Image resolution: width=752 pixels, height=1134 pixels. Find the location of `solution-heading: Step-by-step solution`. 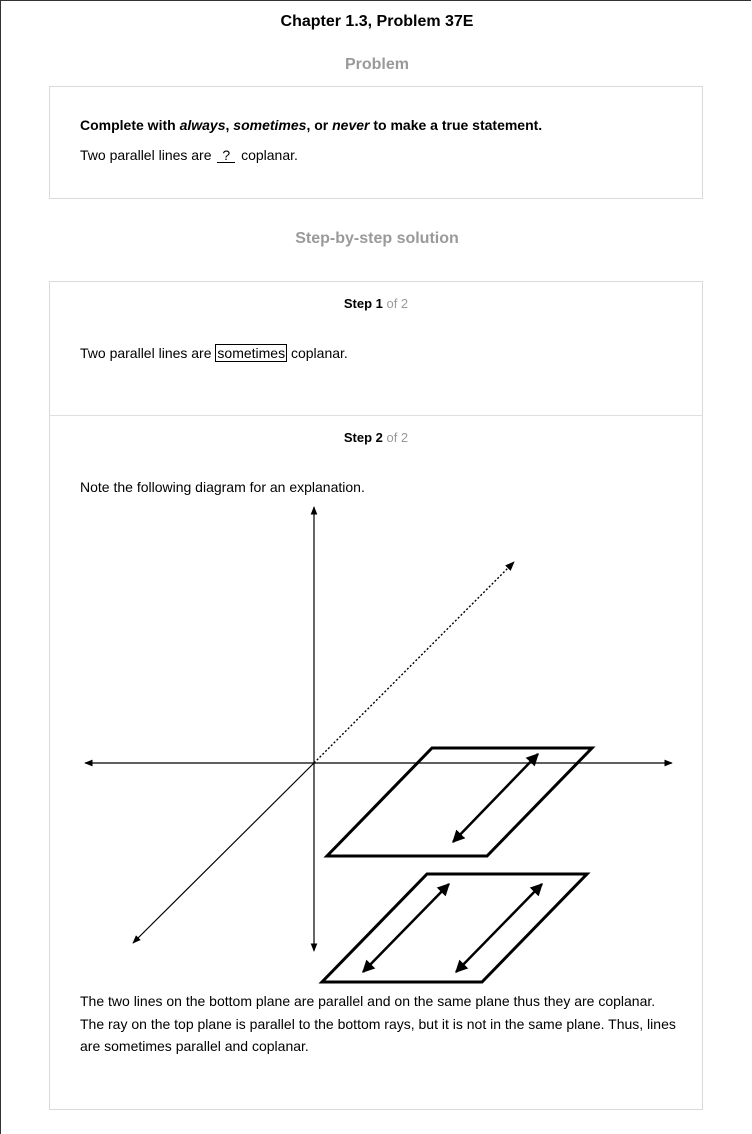

solution-heading: Step-by-step solution is located at coordinates (377, 238).